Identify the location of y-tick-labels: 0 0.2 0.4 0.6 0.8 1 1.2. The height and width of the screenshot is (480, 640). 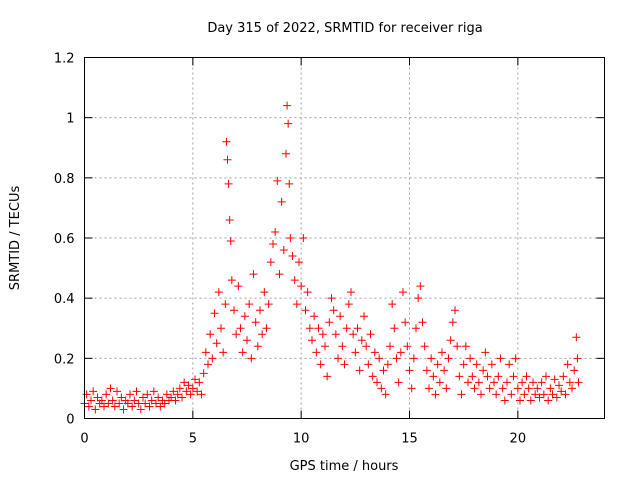
(64, 240).